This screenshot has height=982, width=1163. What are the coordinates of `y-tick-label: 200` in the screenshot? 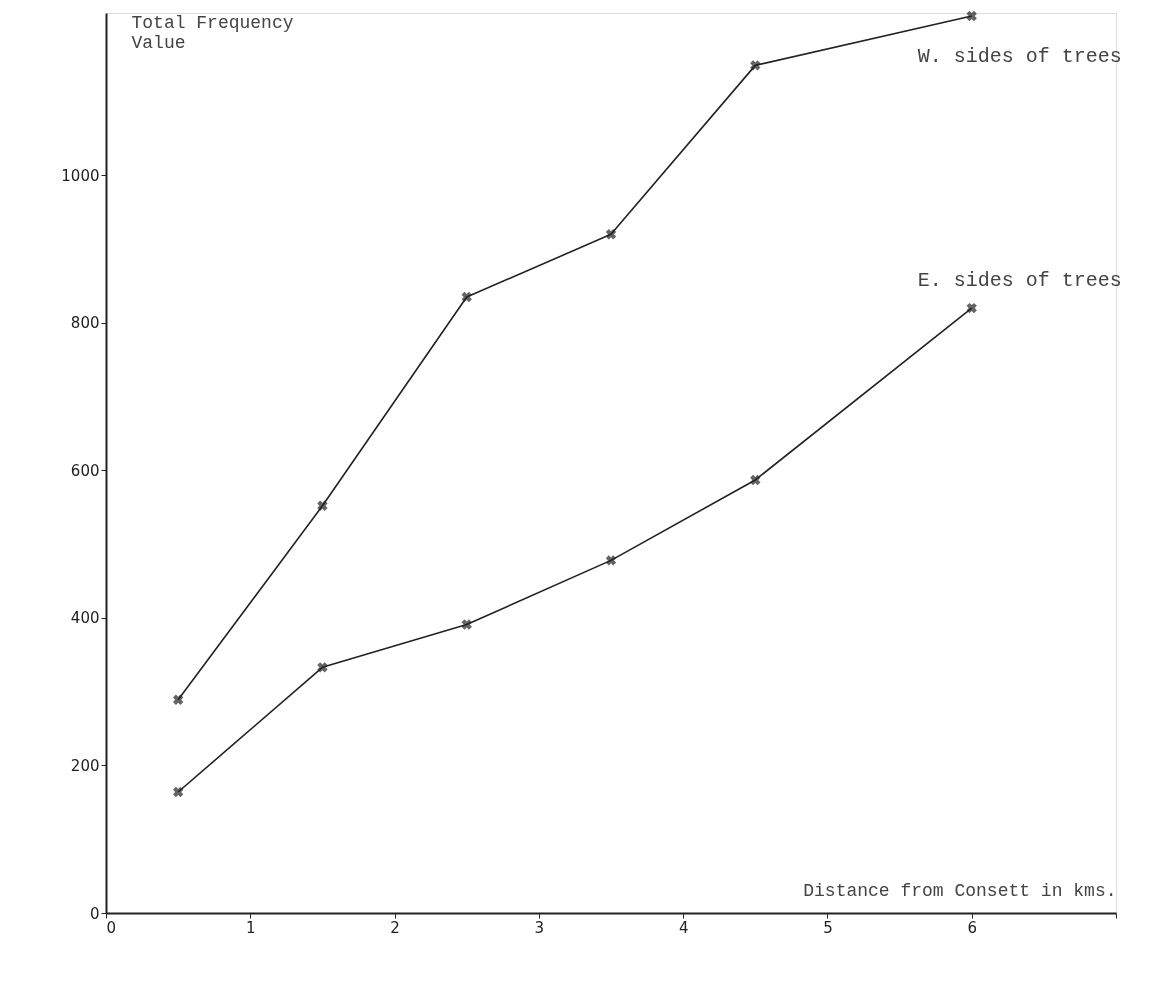 It's located at (85, 765).